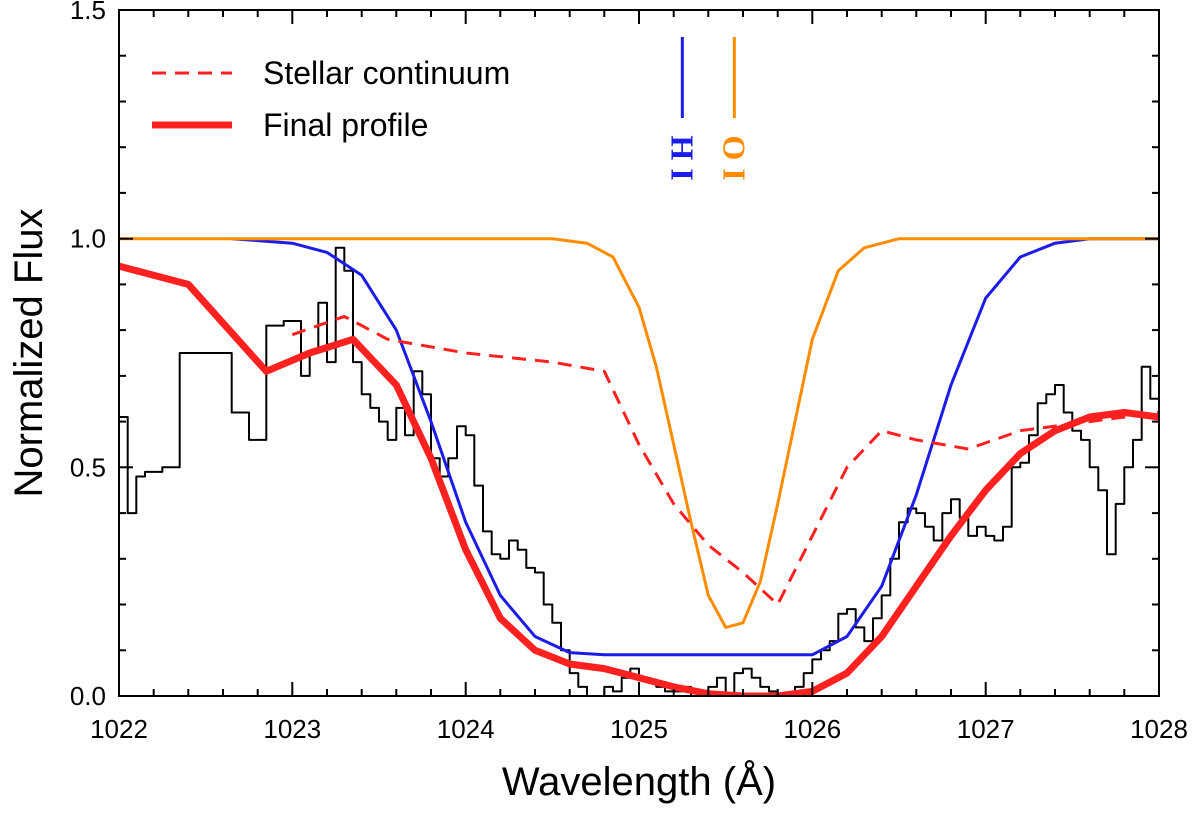 This screenshot has width=1200, height=829. What do you see at coordinates (812, 729) in the screenshot?
I see `x-tick-label: 1026` at bounding box center [812, 729].